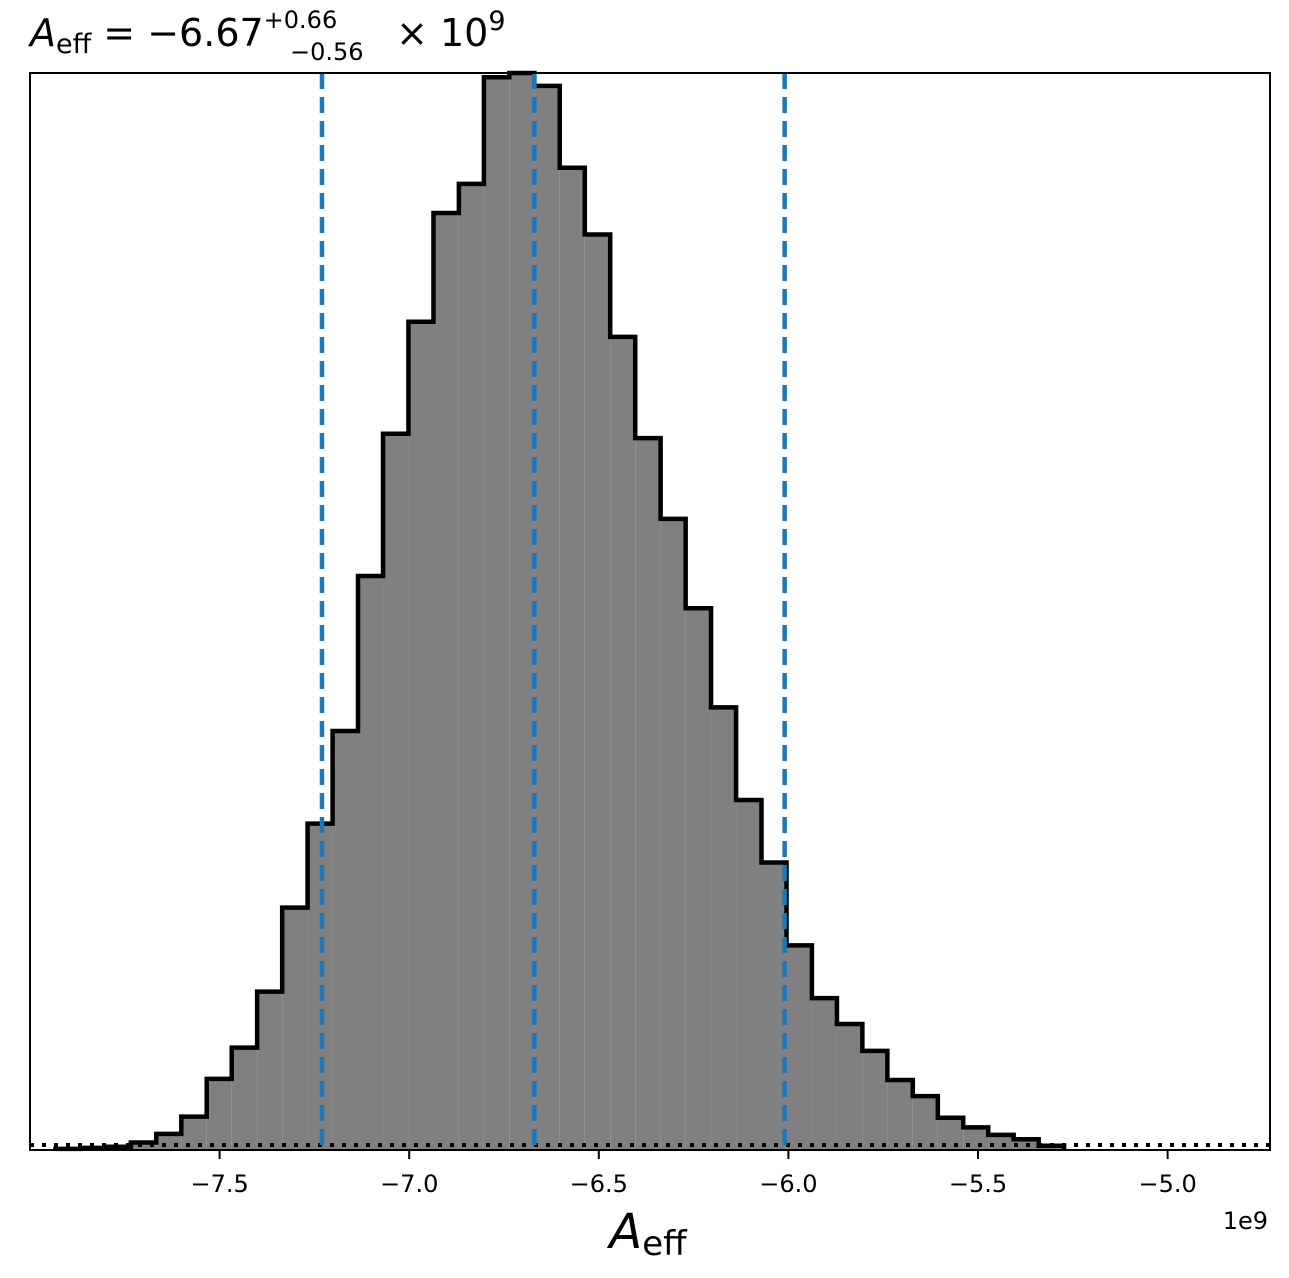 The height and width of the screenshot is (1278, 1289). I want to click on x-tick-label: −5.5, so click(978, 1184).